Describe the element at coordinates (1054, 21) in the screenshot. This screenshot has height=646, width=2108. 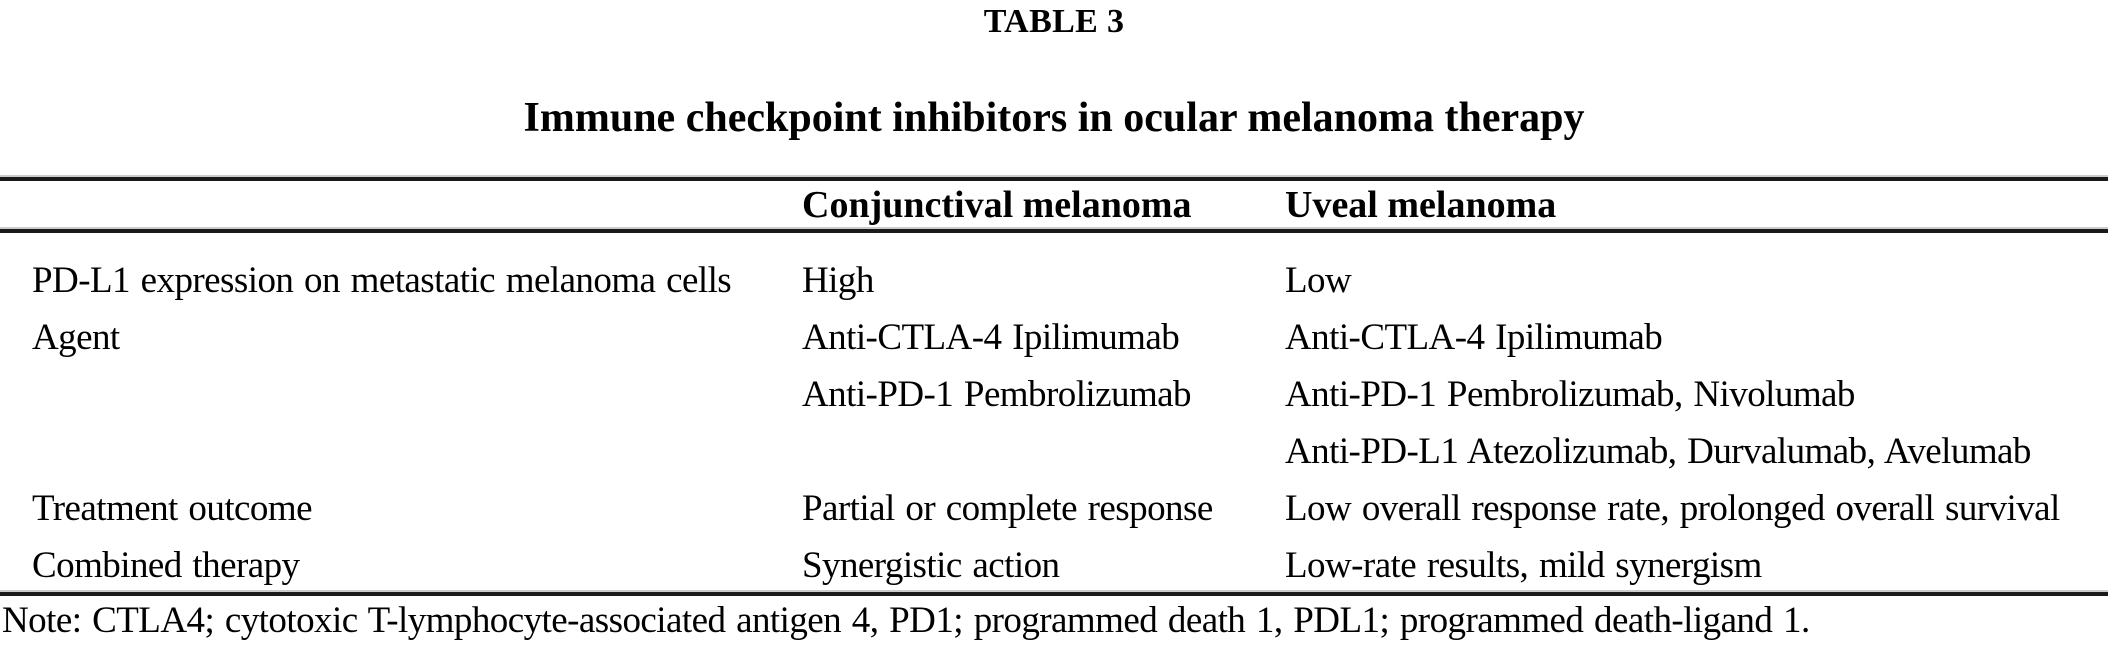
I see `table-number-label: TABLE 3` at that location.